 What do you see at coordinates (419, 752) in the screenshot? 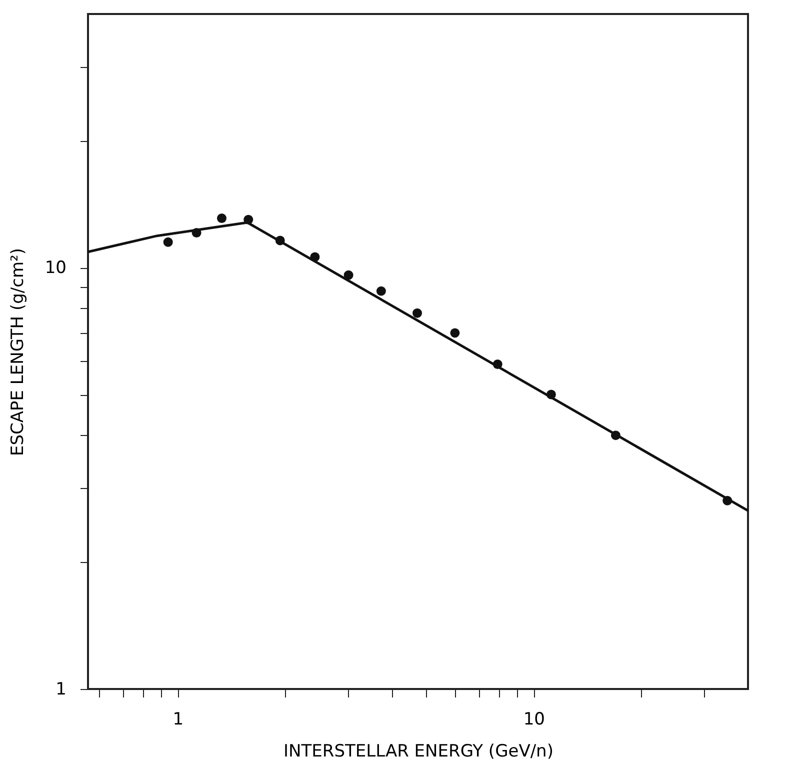
I see `x-axis-title: INTERSTELLAR ENERGY (GeV/n)` at bounding box center [419, 752].